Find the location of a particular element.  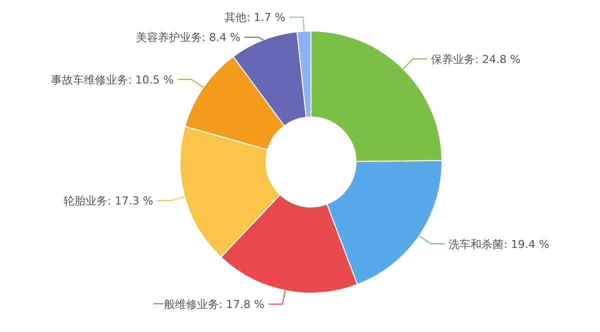

slice-label: 保养业务: 24.8 % is located at coordinates (475, 59).